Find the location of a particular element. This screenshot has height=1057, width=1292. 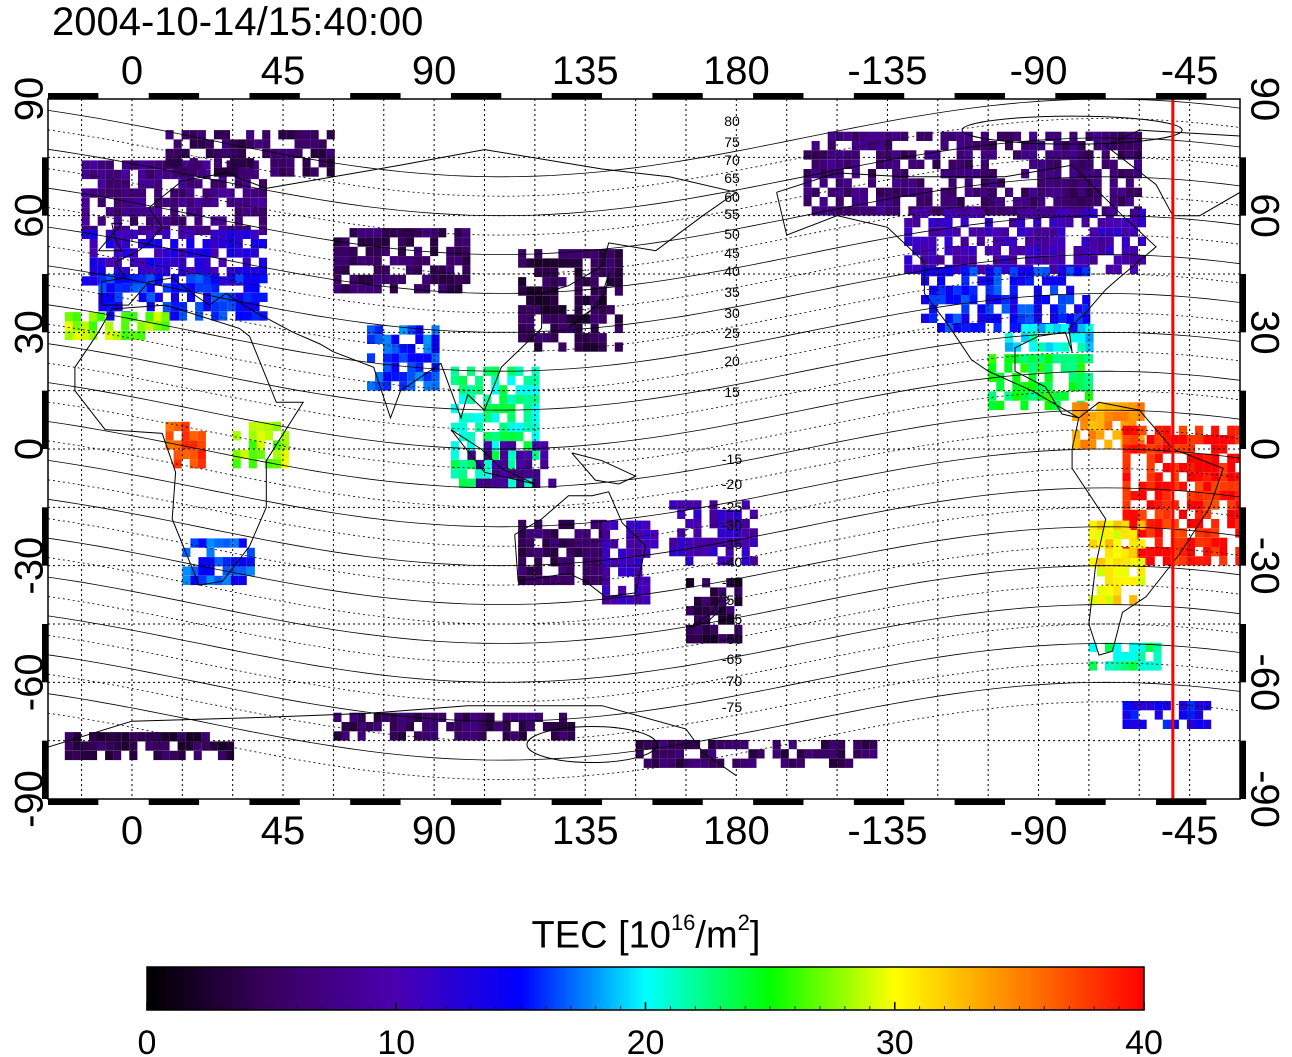

left-lat-label: 0 is located at coordinates (30, 449).